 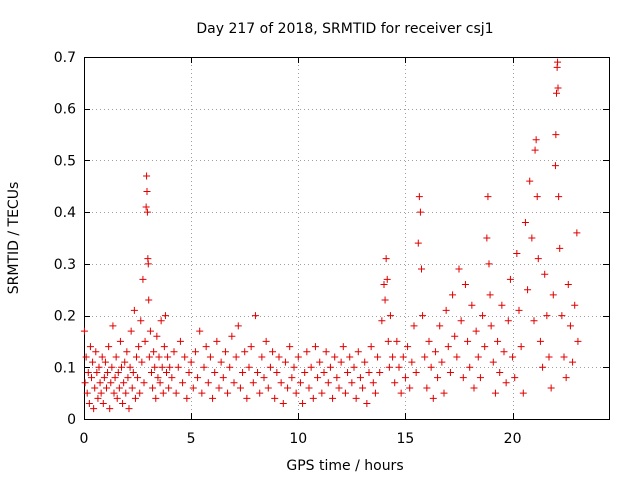 What do you see at coordinates (65, 58) in the screenshot?
I see `y-tick-label: 0.7` at bounding box center [65, 58].